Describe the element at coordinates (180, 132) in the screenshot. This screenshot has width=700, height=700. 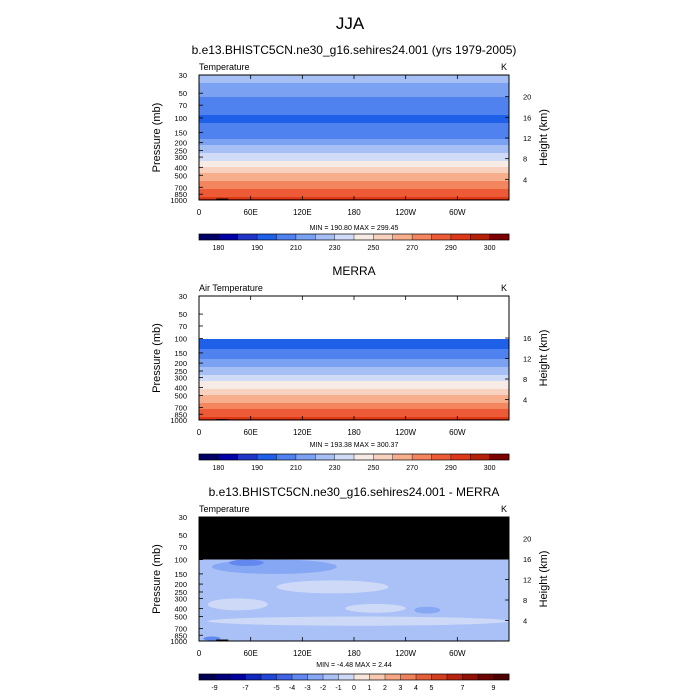
I see `y-tick-label: 150` at that location.